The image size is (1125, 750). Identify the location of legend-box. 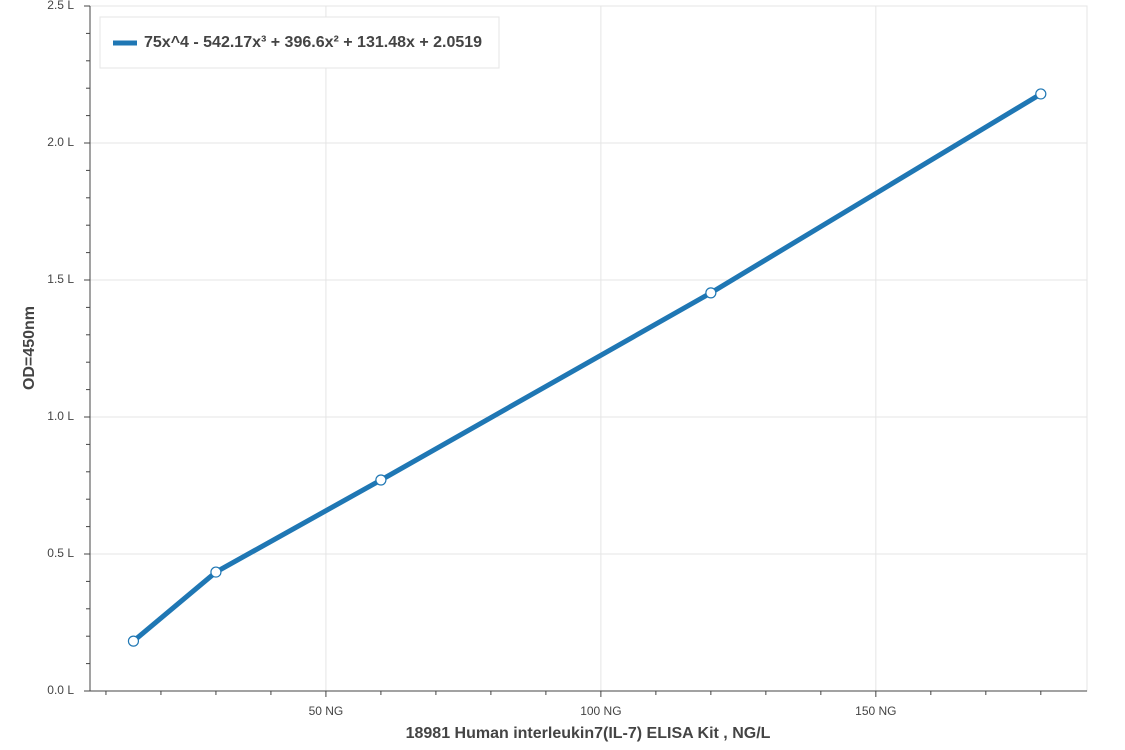
(299, 42).